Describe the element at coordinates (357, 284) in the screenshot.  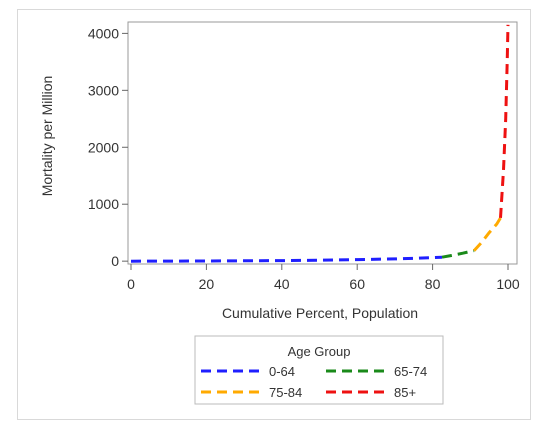
I see `x-tick-label-60: 60` at that location.